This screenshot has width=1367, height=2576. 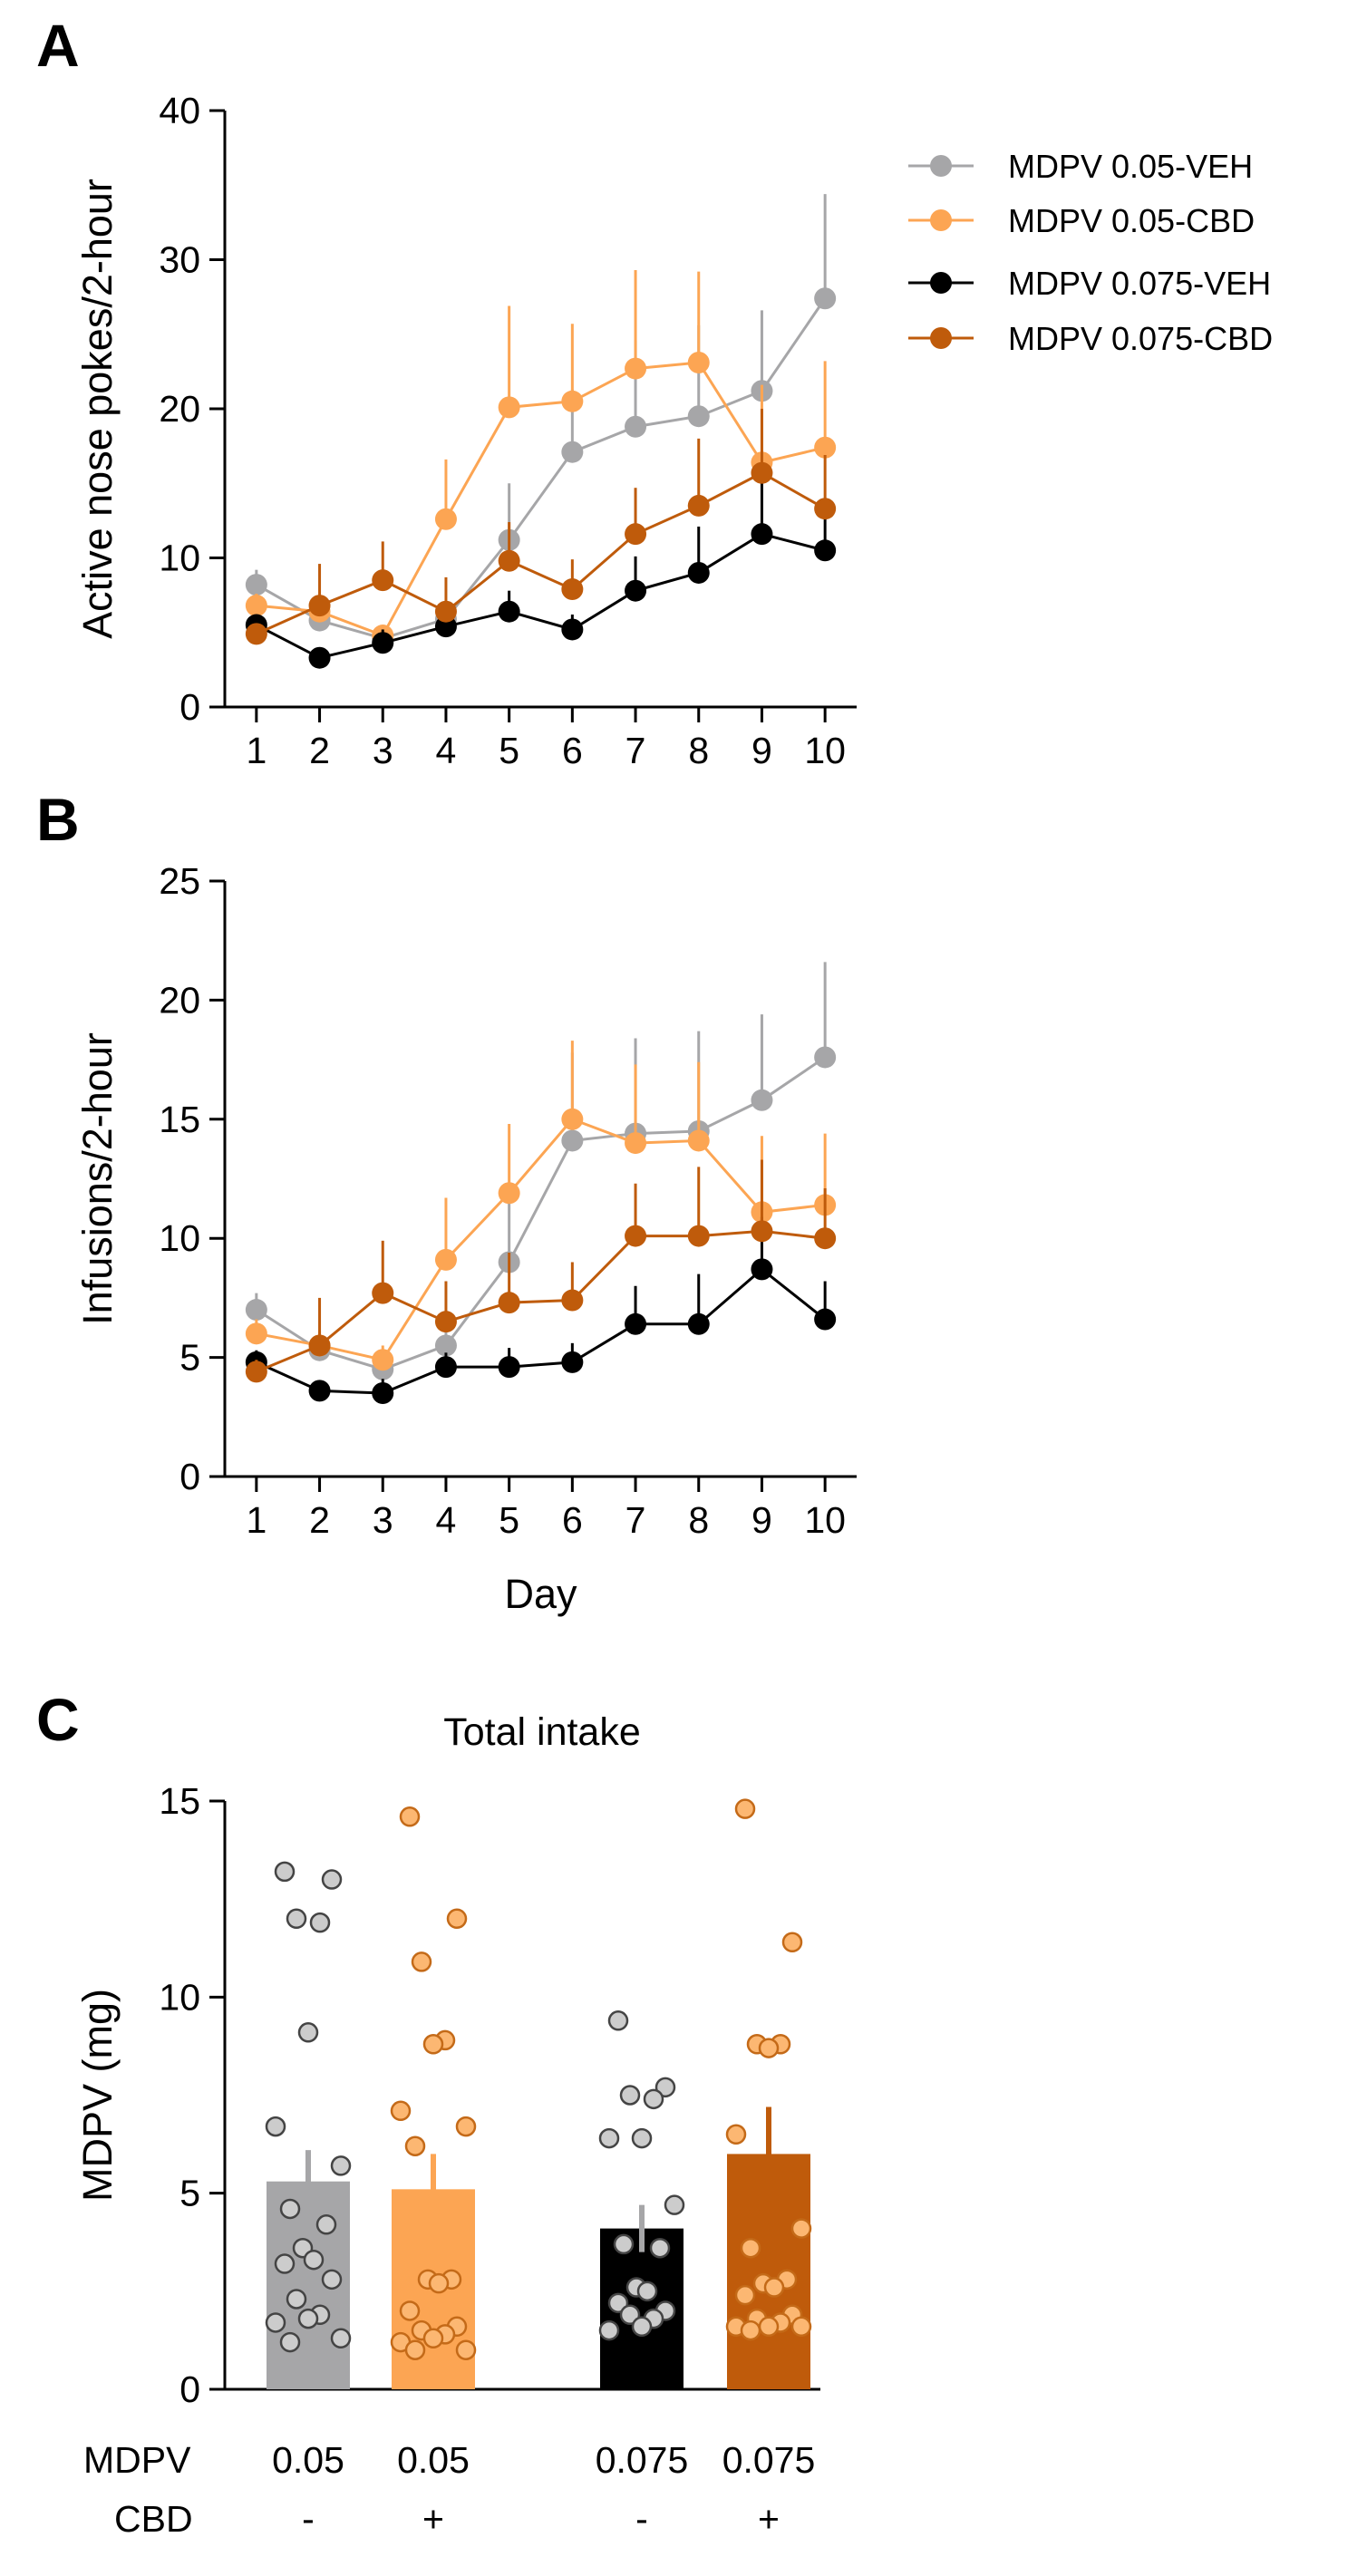 I want to click on panel-letter-b: B, so click(x=58, y=819).